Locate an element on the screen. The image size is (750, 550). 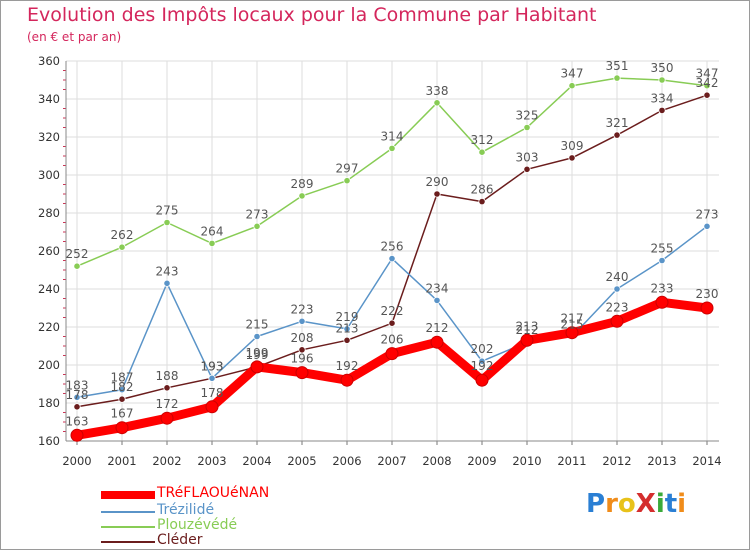
data-label-trezilide: 219 is located at coordinates (347, 317).